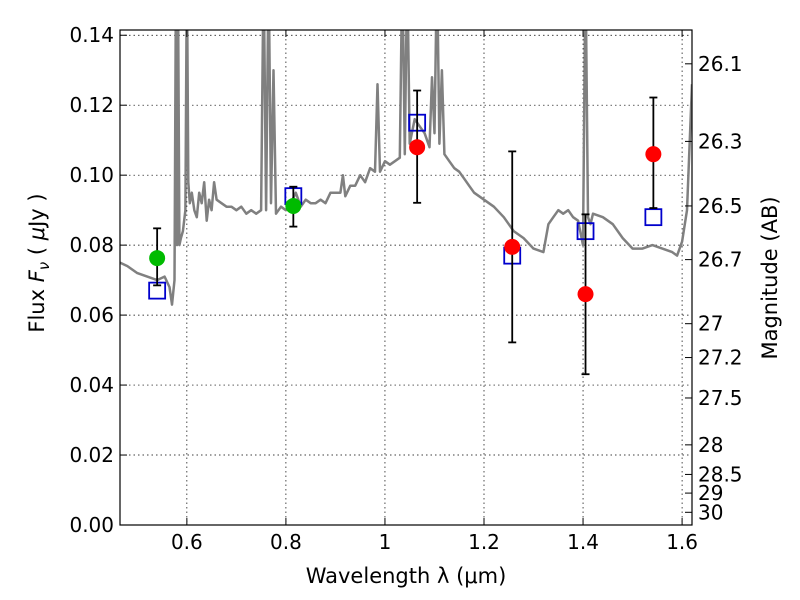 The height and width of the screenshot is (600, 800). I want to click on y-axis-label-subscript: ν, so click(44, 266).